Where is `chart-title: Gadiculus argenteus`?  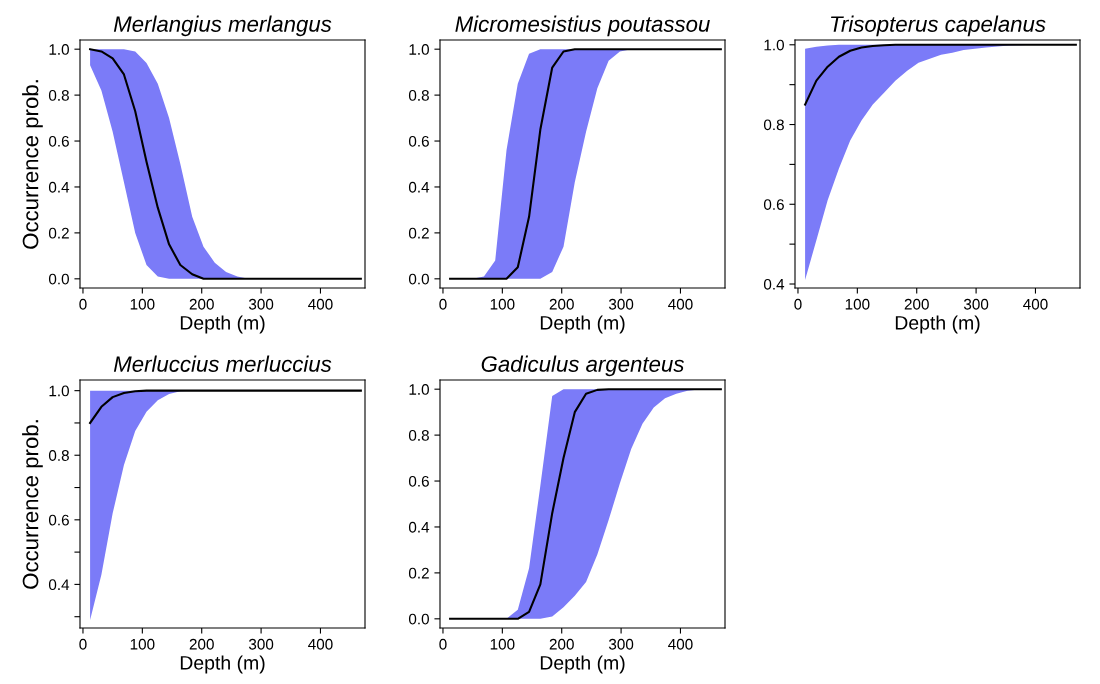 chart-title: Gadiculus argenteus is located at coordinates (582, 366).